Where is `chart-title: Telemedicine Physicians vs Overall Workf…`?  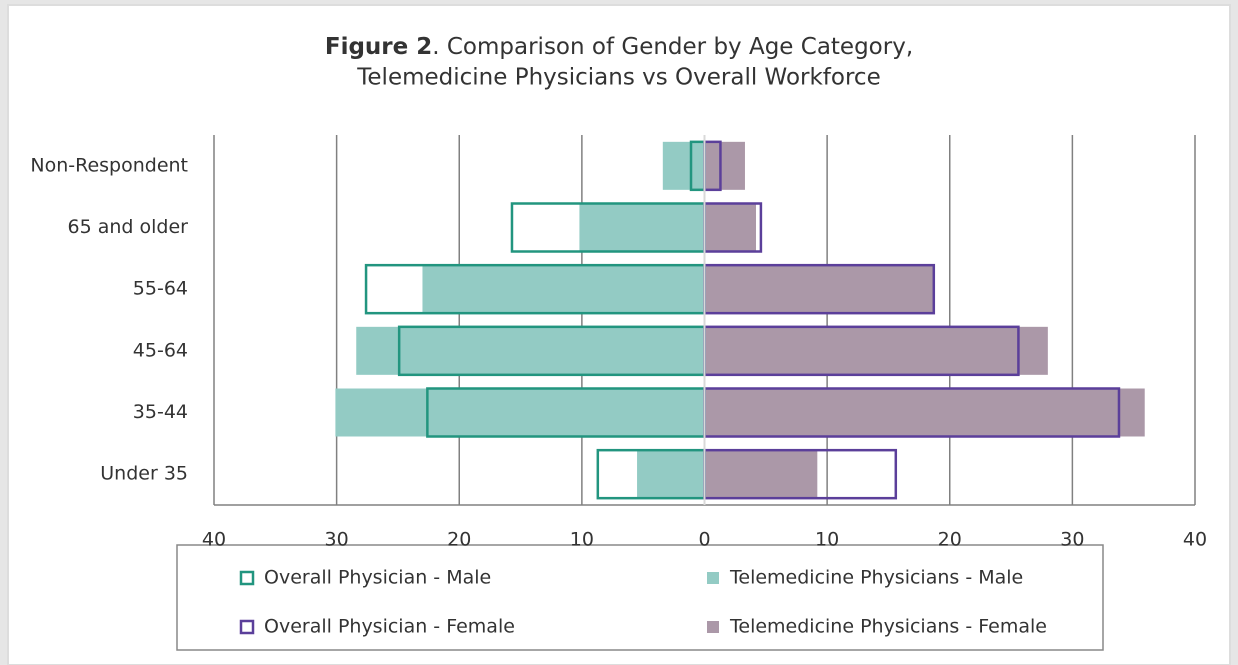 chart-title: Telemedicine Physicians vs Overall Workf… is located at coordinates (618, 78).